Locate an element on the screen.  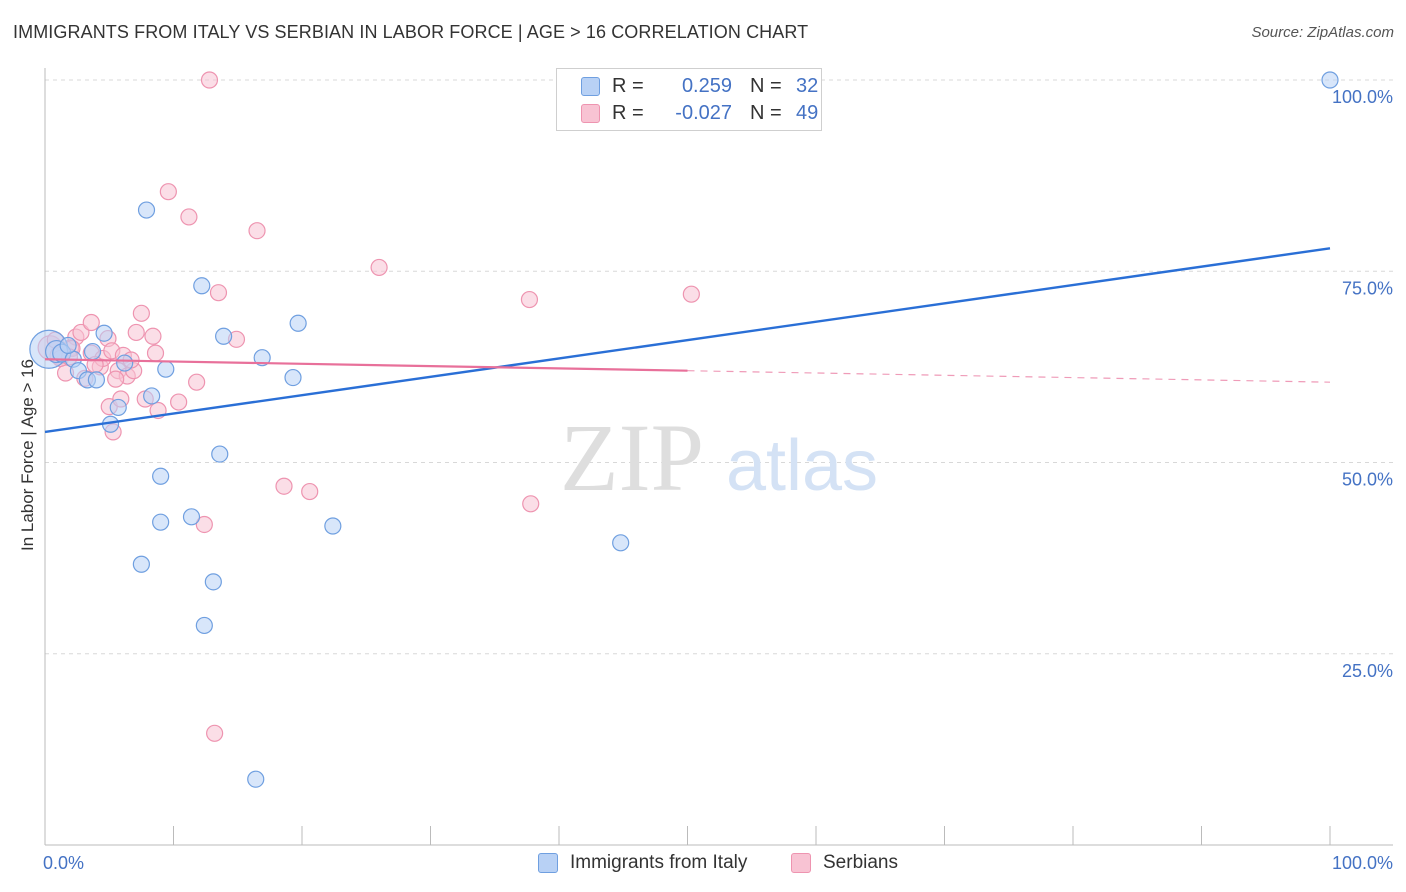
r-value-serbians: -0.027 is located at coordinates (703, 112).